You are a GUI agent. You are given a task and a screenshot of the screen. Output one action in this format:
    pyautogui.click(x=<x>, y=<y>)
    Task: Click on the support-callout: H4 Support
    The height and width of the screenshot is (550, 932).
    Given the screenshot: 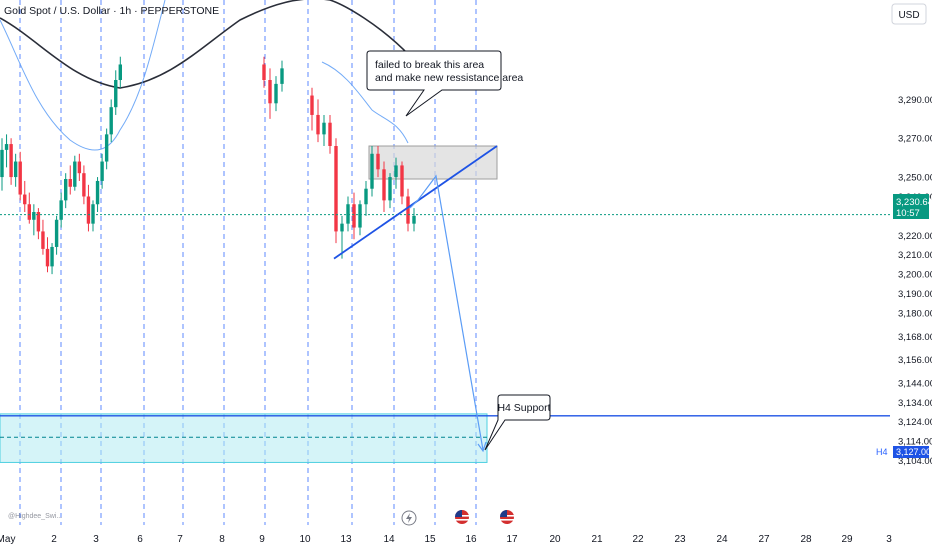 What is the action you would take?
    pyautogui.click(x=517, y=422)
    